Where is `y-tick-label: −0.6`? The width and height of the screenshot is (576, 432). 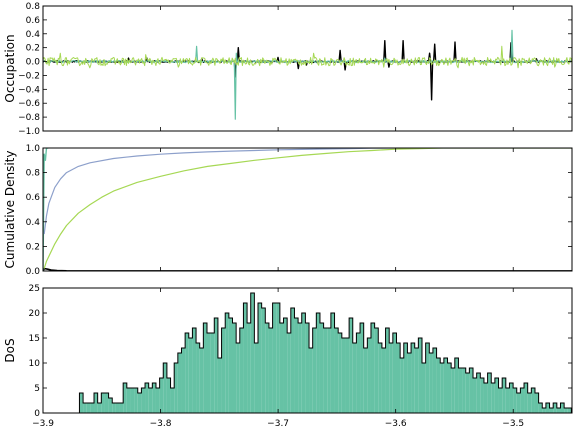 y-tick-label: −0.6 is located at coordinates (29, 104).